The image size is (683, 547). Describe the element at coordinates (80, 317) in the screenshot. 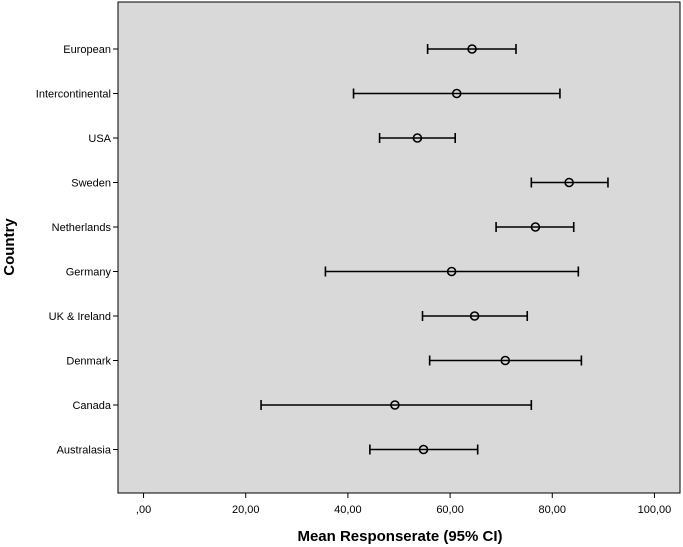

I see `y-tick-label: UK & Ireland` at that location.